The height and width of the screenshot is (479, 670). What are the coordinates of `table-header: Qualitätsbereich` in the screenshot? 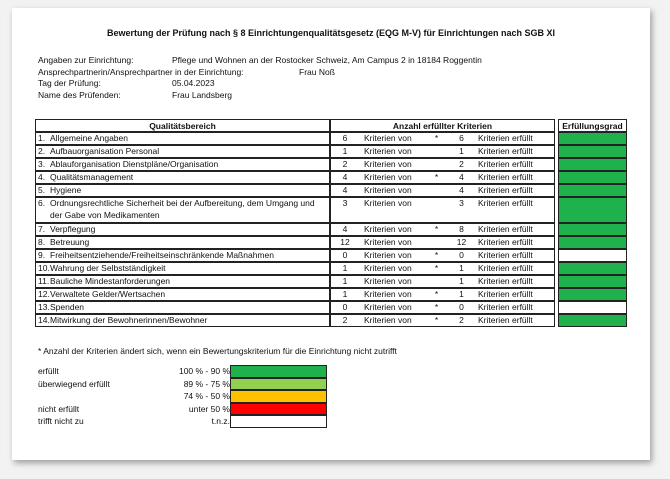 It's located at (182, 125).